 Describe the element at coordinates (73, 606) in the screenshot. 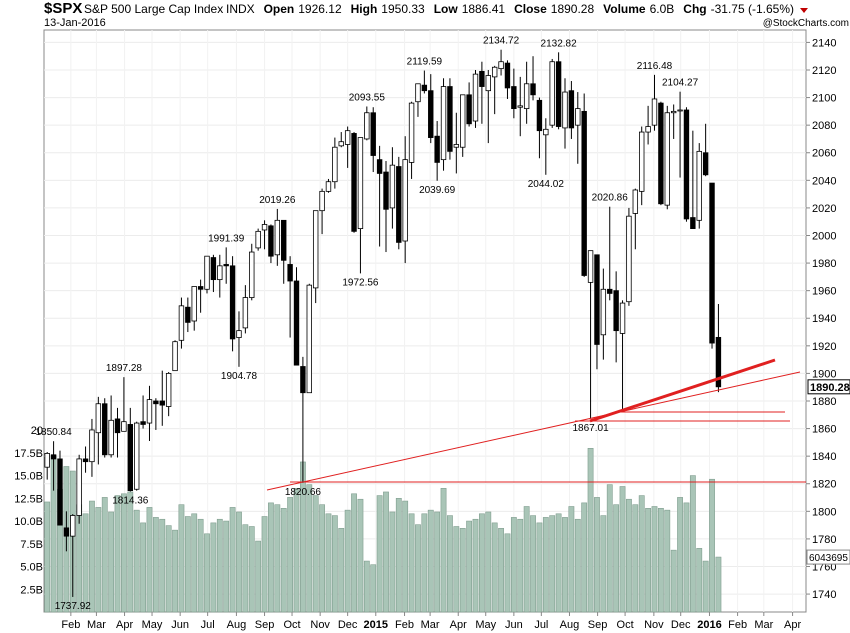

I see `price-annotation: 1737.92` at that location.